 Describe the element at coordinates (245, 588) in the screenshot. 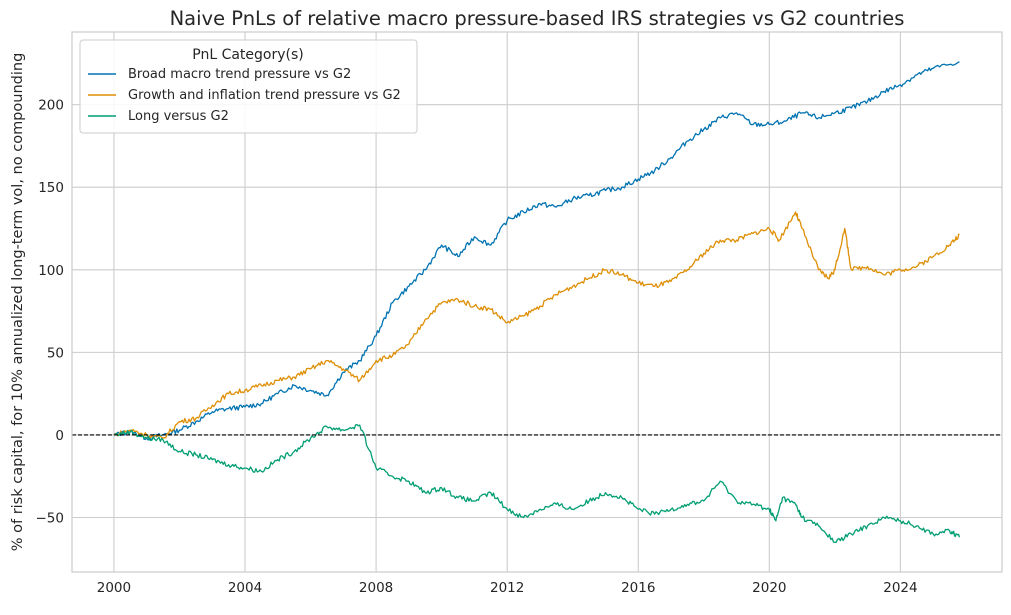

I see `x-tick-label: 2004` at that location.